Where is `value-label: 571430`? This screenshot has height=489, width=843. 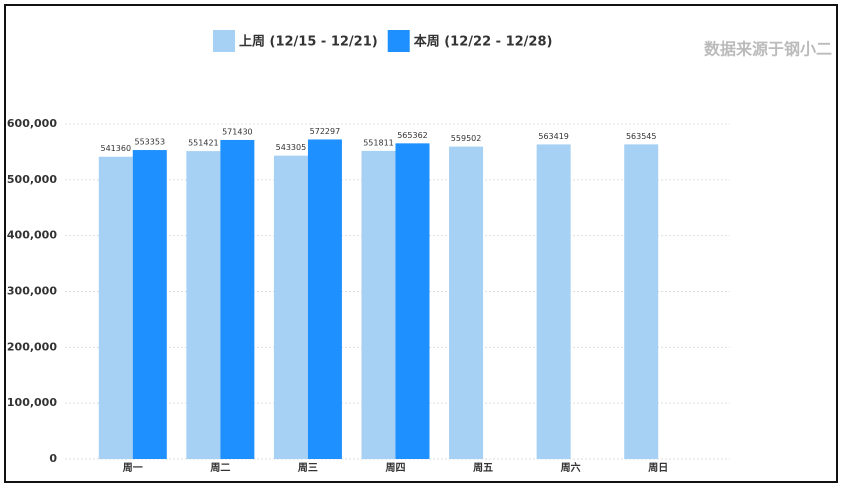 value-label: 571430 is located at coordinates (237, 131).